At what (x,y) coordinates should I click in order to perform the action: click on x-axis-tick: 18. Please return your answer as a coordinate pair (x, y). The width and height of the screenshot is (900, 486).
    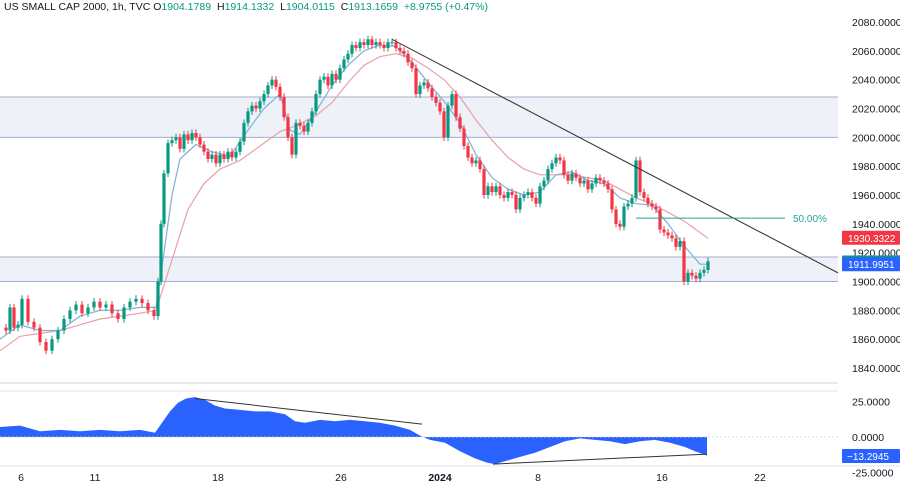
    Looking at the image, I should click on (218, 478).